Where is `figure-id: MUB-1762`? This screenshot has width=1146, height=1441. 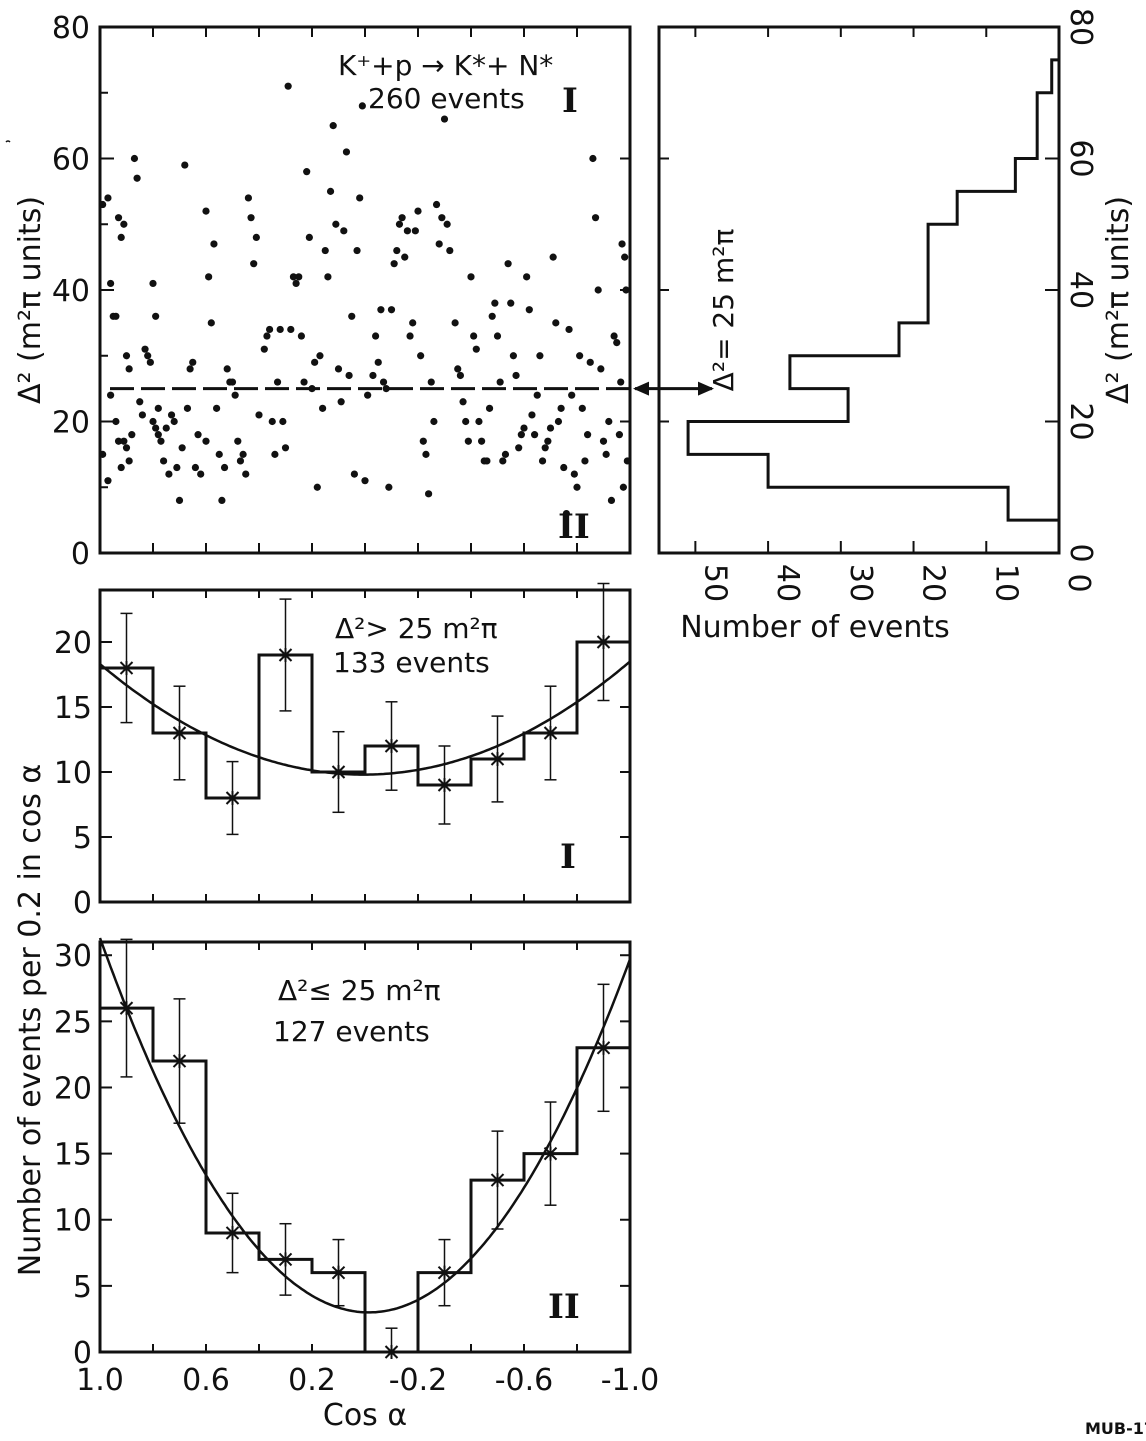
figure-id: MUB-1762 is located at coordinates (1115, 1428).